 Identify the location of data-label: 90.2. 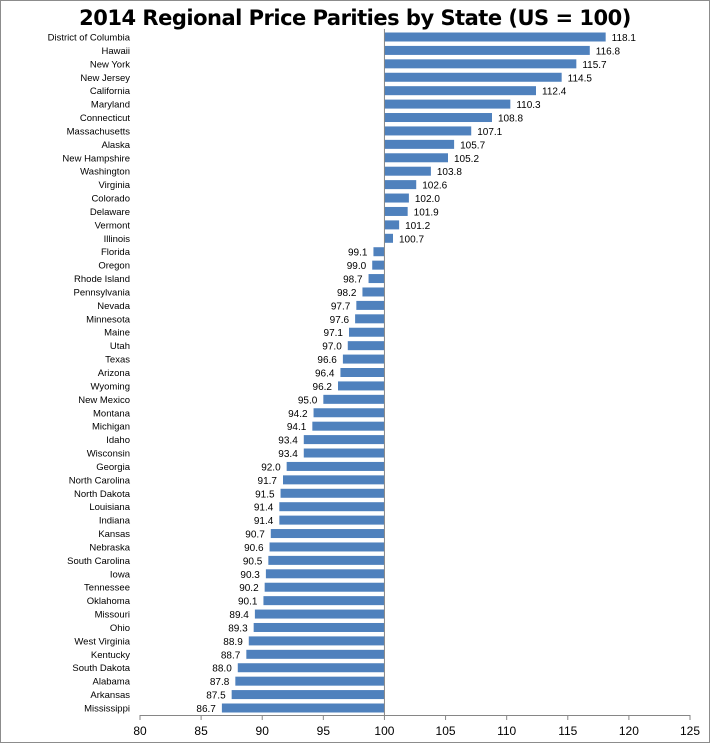
(249, 588).